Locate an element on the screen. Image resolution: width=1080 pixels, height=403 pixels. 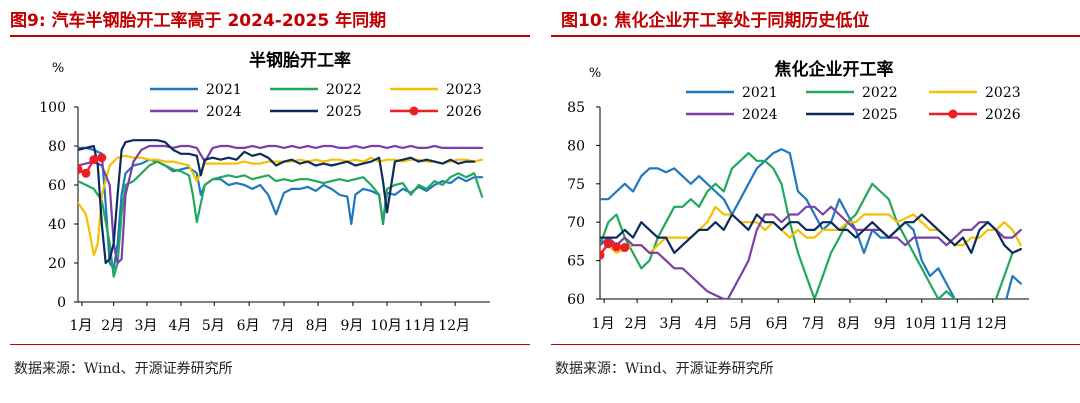
y-tick-label: 40 is located at coordinates (57, 225).